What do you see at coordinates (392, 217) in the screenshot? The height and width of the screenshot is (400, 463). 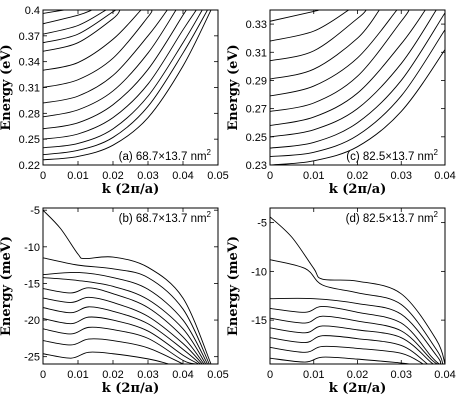 I see `panel-annotation: (d) 82.5×13.7 nm2` at bounding box center [392, 217].